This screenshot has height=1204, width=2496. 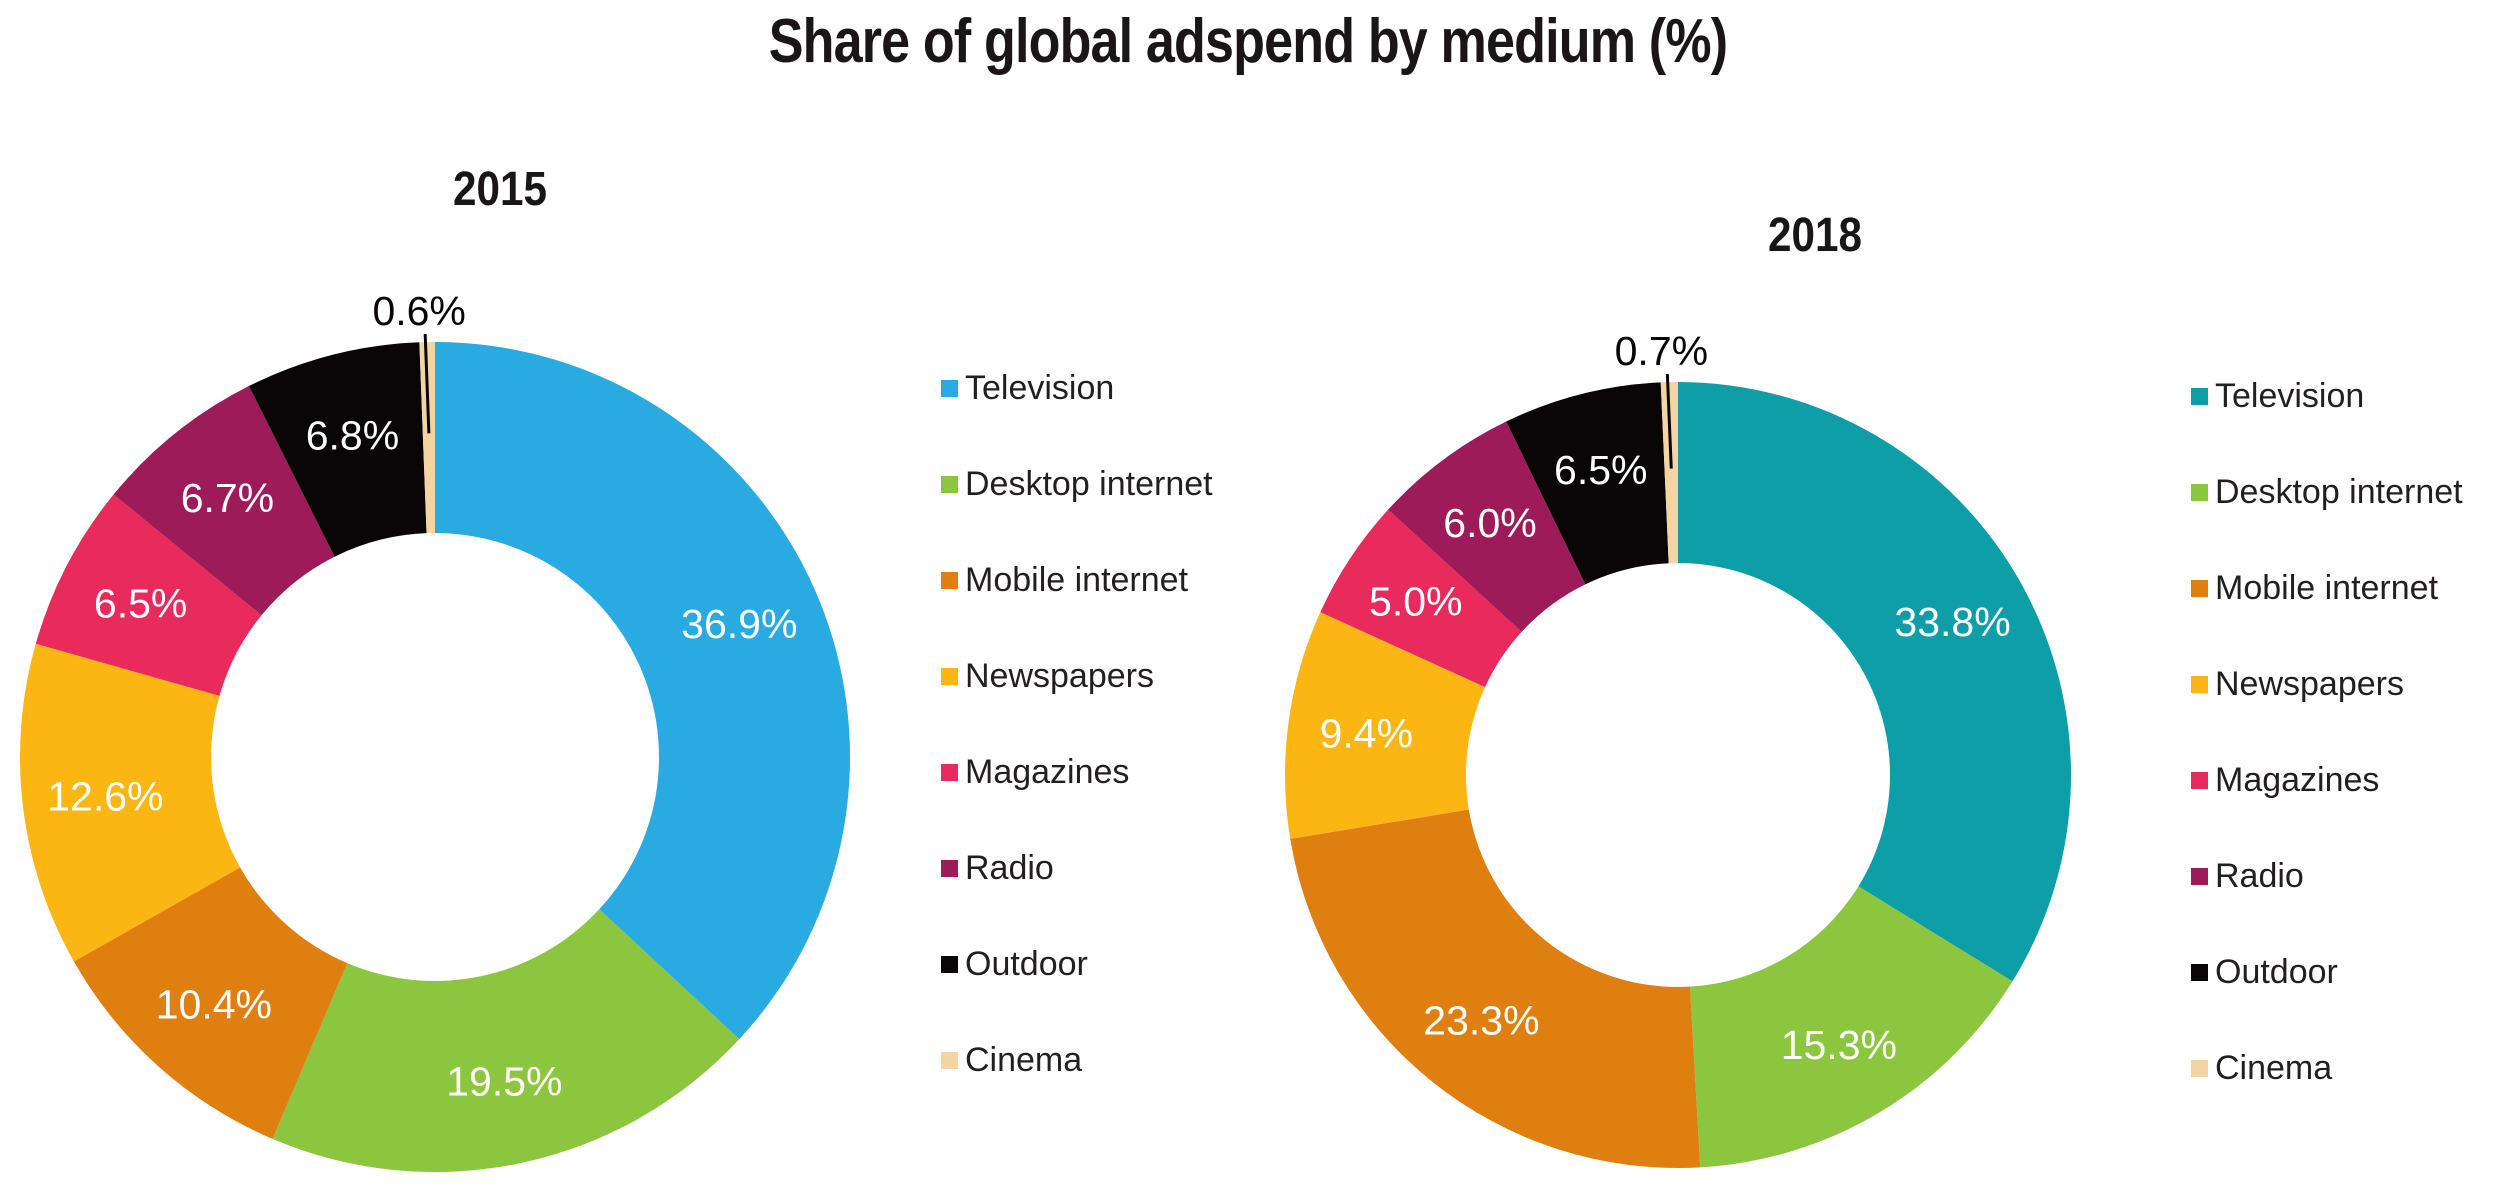 I want to click on value-label-cinema: 0.7%, so click(x=1661, y=351).